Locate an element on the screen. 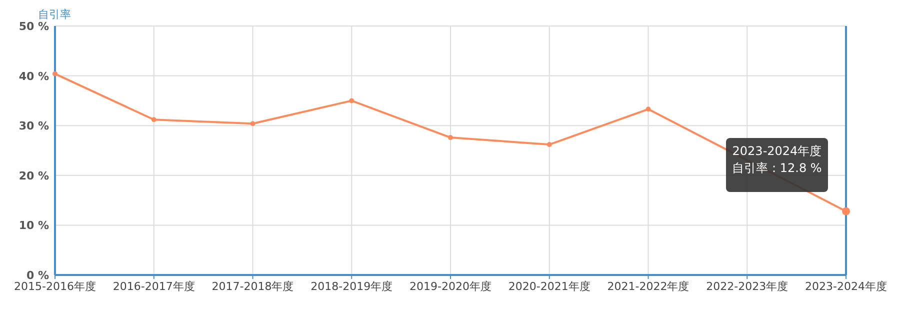 The image size is (901, 323). x-tick-label: 2023-2024年度 is located at coordinates (846, 286).